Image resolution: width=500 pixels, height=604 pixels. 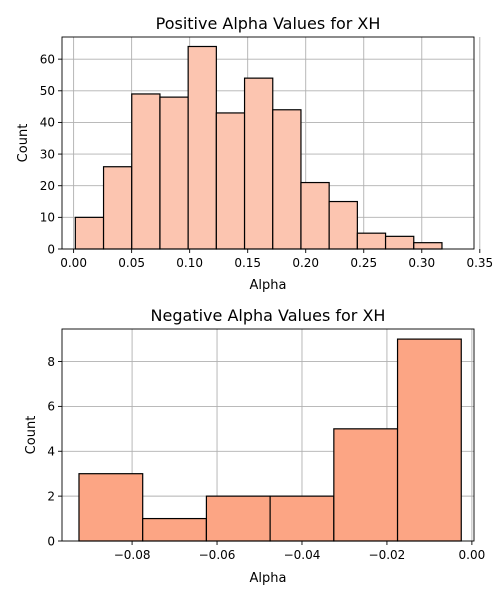 What do you see at coordinates (387, 555) in the screenshot?
I see `x-tick-label: −0.02` at bounding box center [387, 555].